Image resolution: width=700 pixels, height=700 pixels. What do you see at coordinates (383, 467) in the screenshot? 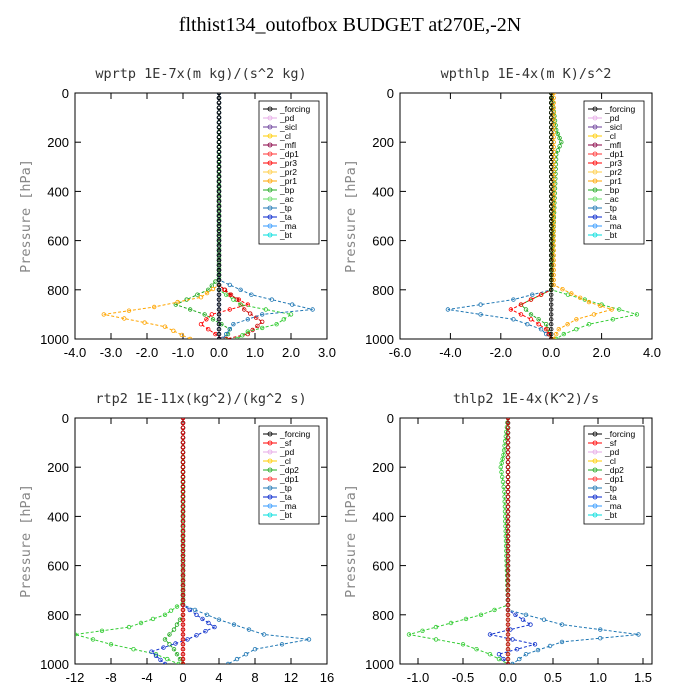
I see `y-tick-label: 200` at bounding box center [383, 467].